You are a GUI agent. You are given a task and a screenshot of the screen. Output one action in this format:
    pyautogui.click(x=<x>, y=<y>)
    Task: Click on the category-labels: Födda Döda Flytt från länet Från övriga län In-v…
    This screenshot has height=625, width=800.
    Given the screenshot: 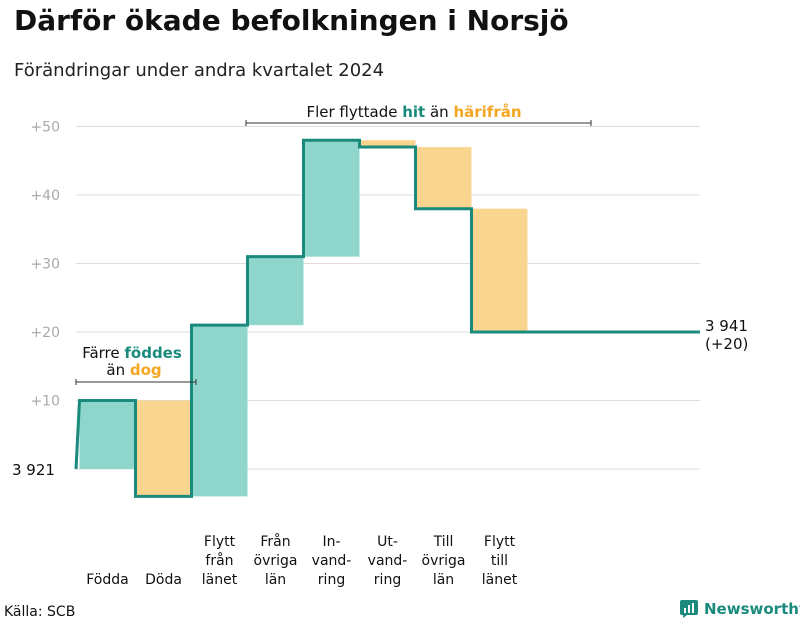 What is the action you would take?
    pyautogui.click(x=301, y=560)
    